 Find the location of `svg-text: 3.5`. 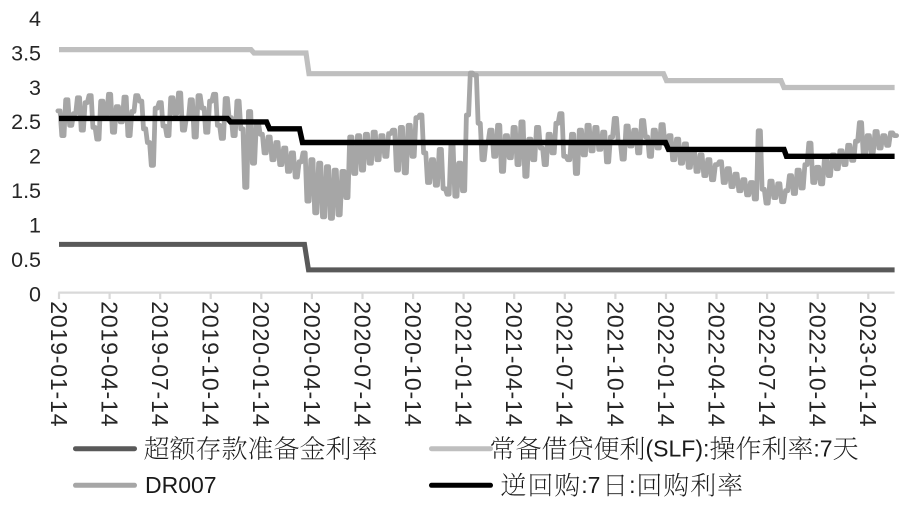

svg-text: 3.5 is located at coordinates (26, 53).